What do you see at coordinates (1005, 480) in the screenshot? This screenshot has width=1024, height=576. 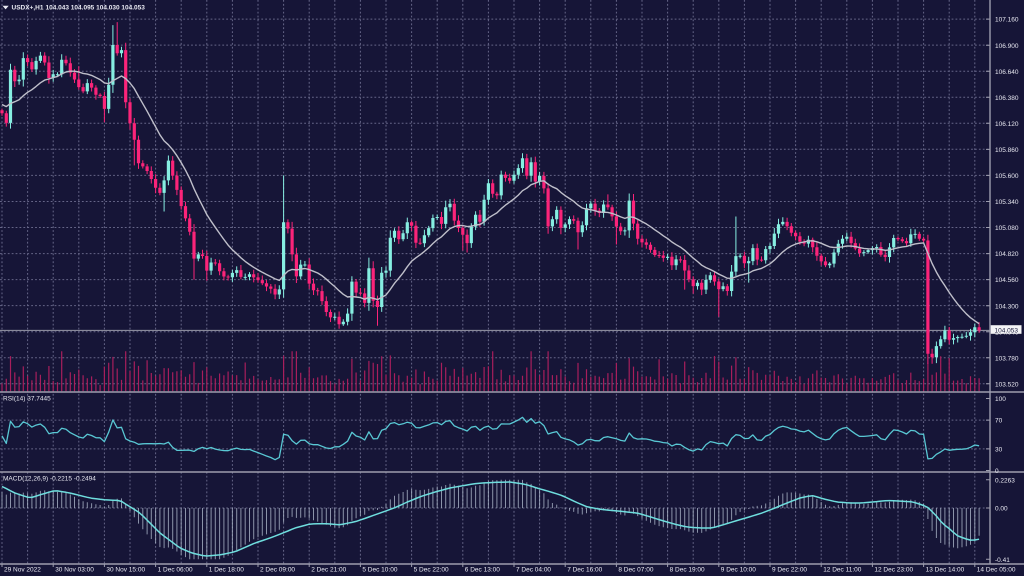 I see `svg-text: 0.2263` at bounding box center [1005, 480].